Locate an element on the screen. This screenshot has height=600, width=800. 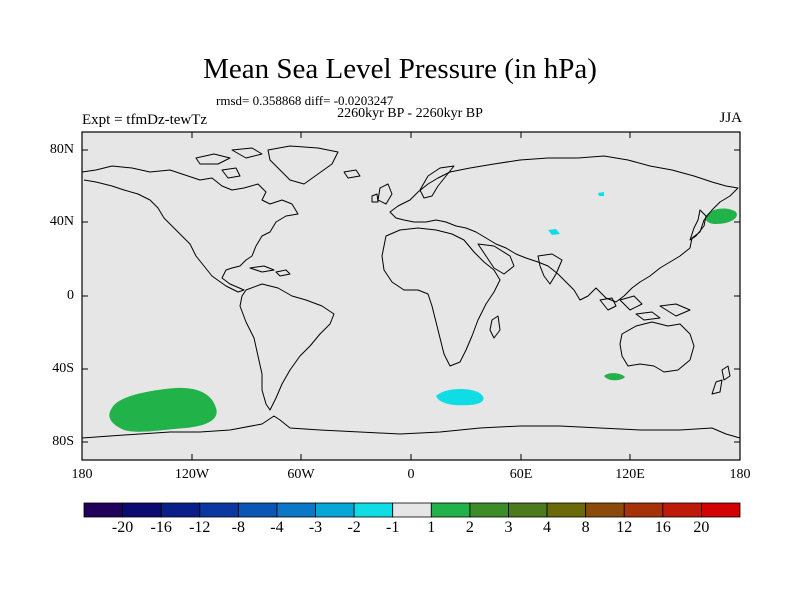
anomaly-south-atlantic-negative is located at coordinates (460, 397).